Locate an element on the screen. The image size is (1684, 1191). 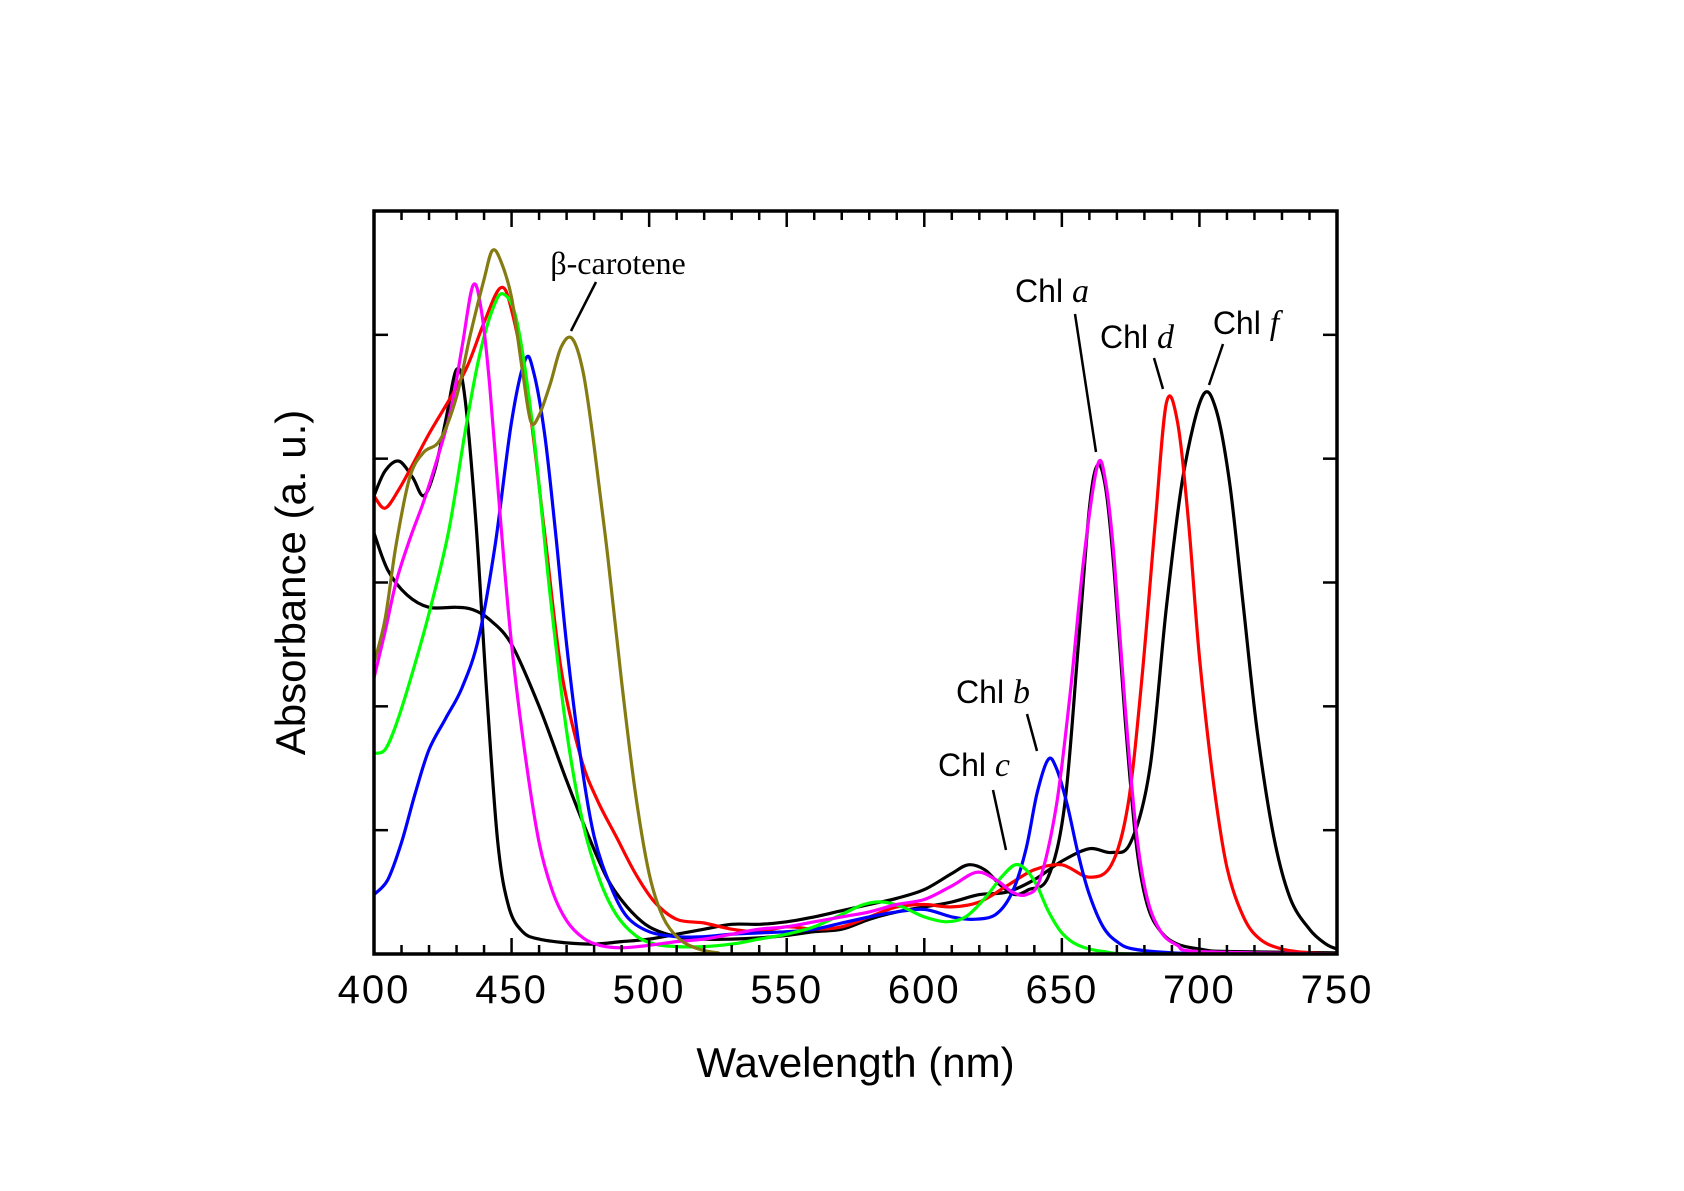
annotation-label-beta: β-carotene is located at coordinates (617, 263).